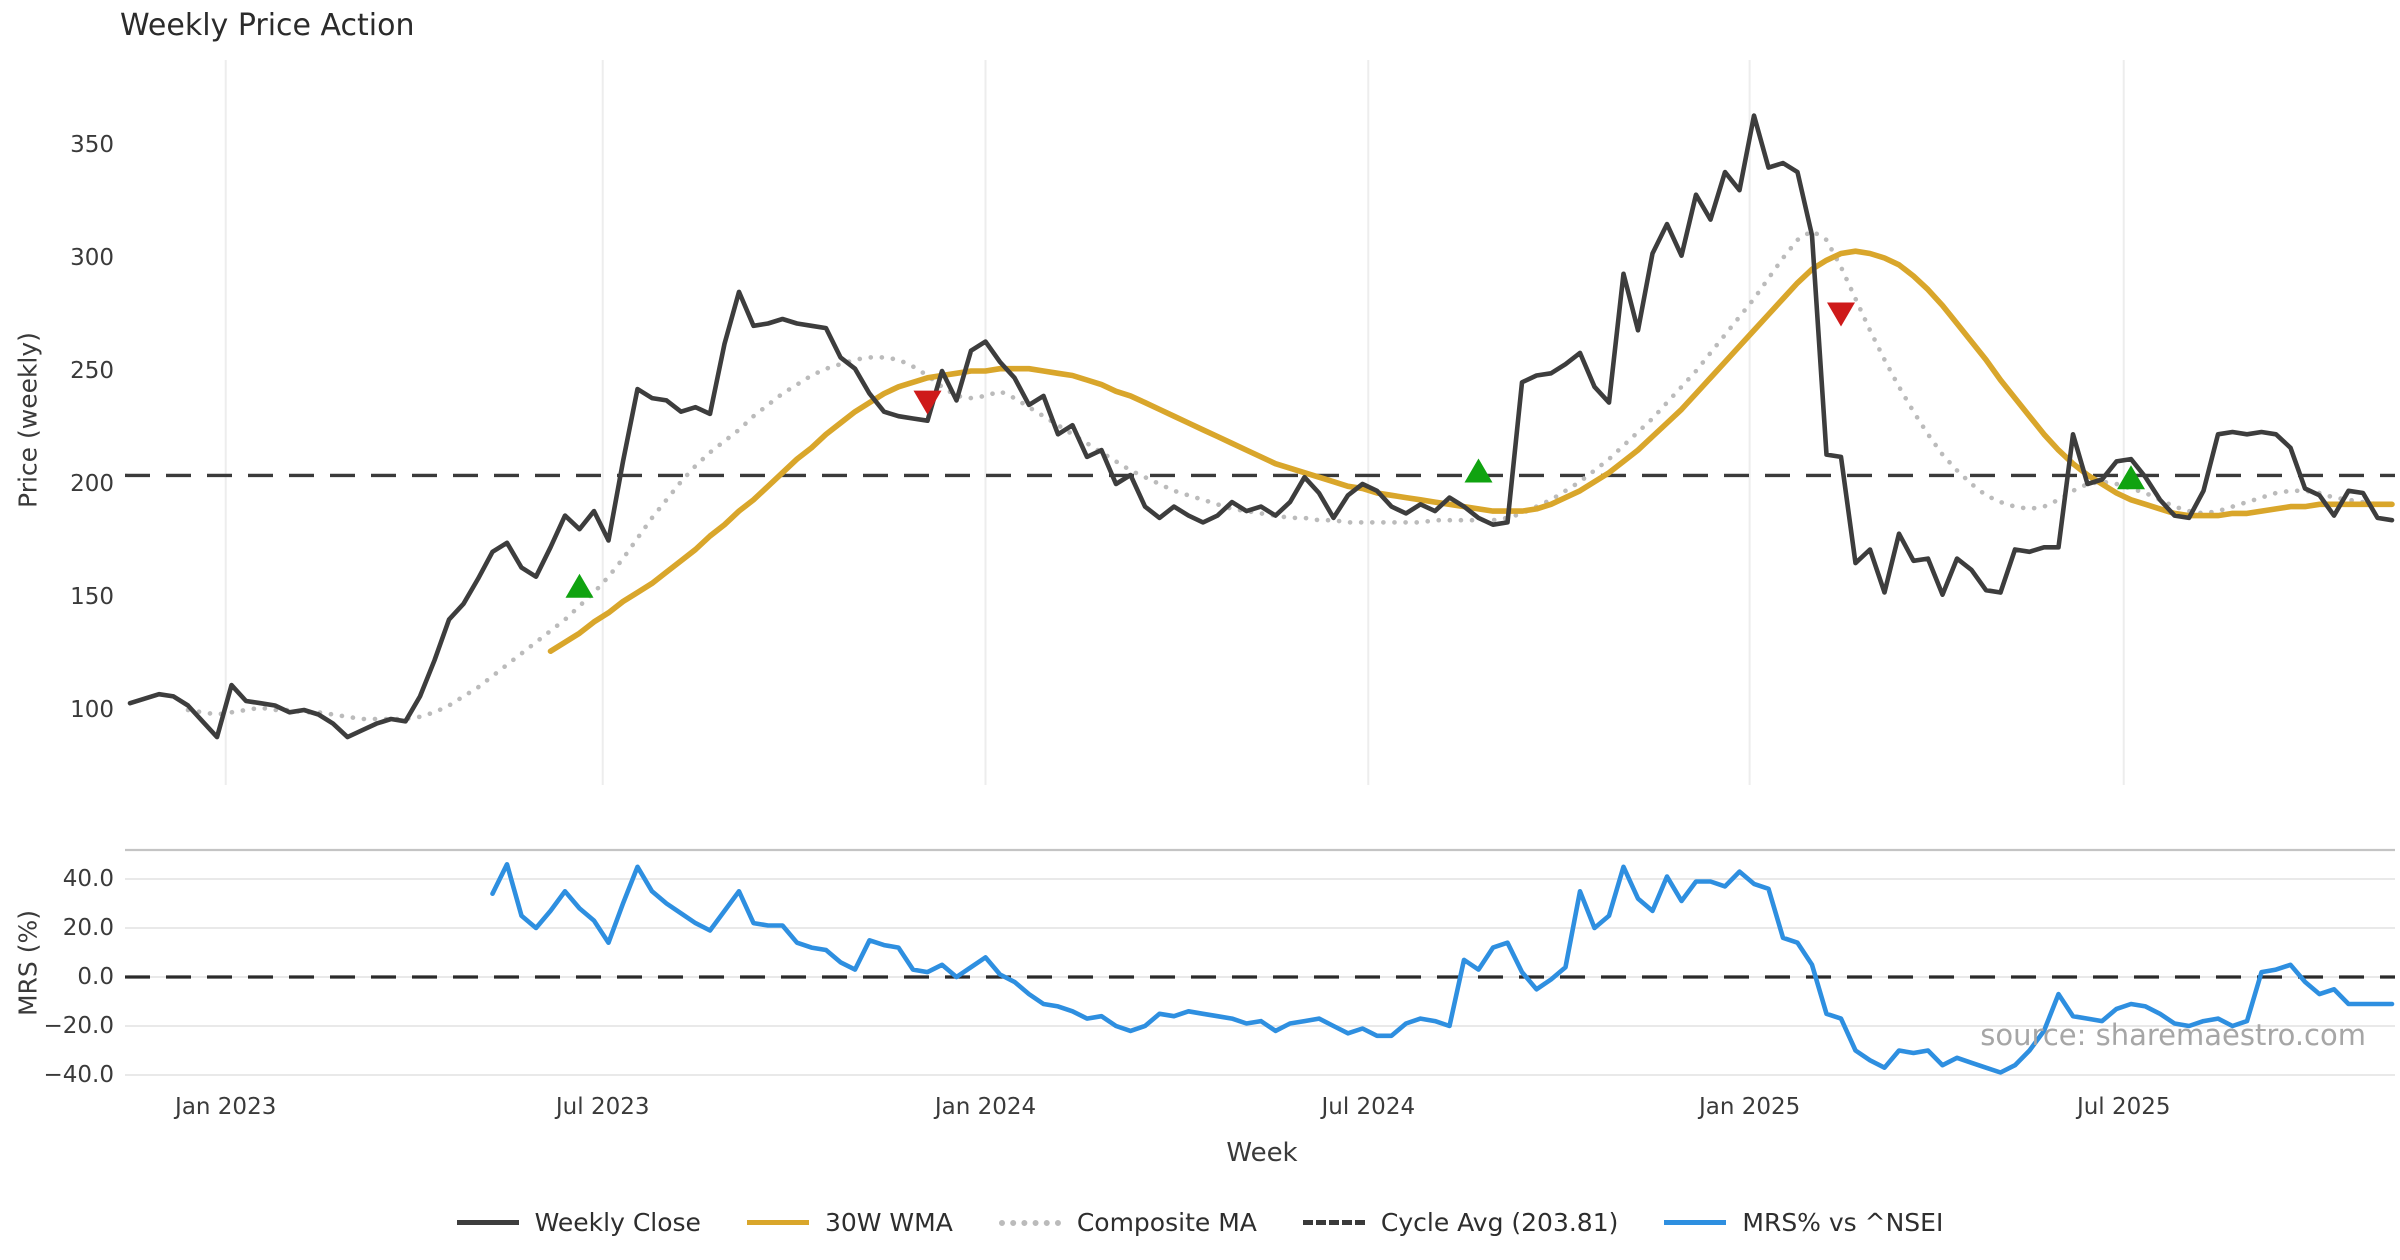  I want to click on wma-line-swatch, so click(777, 1222).